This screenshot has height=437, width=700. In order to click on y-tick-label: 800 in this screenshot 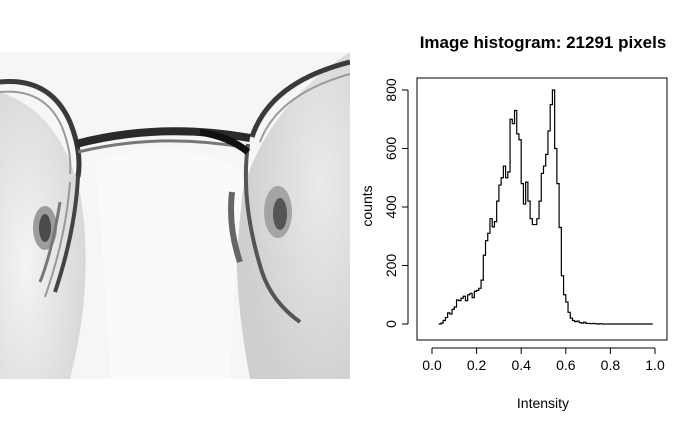, I will do `click(391, 90)`.